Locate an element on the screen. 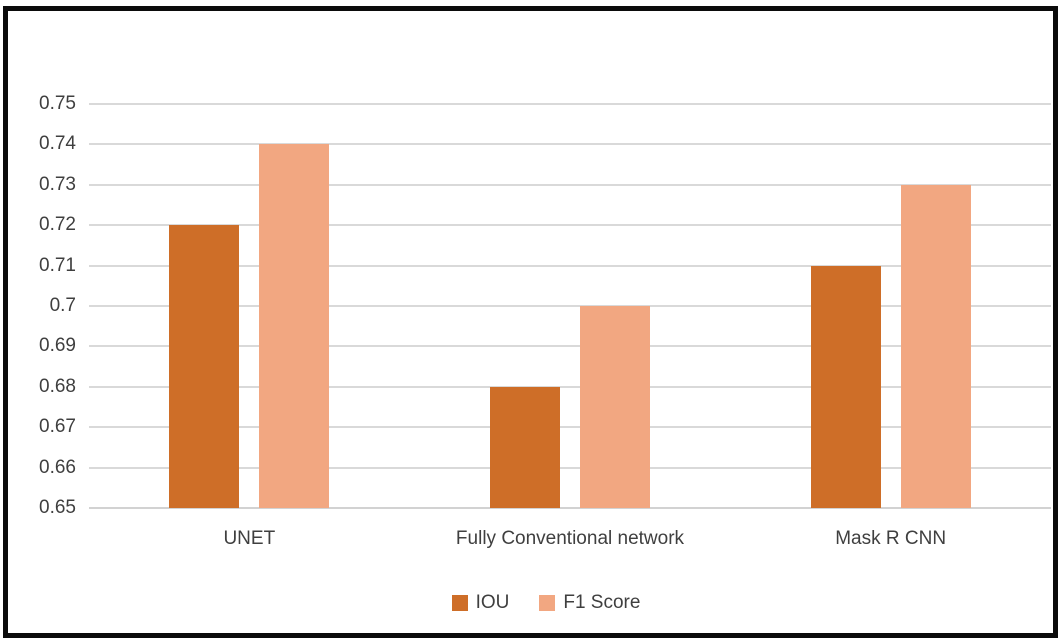 This screenshot has width=1063, height=642. legend-swatch-iou is located at coordinates (459, 603).